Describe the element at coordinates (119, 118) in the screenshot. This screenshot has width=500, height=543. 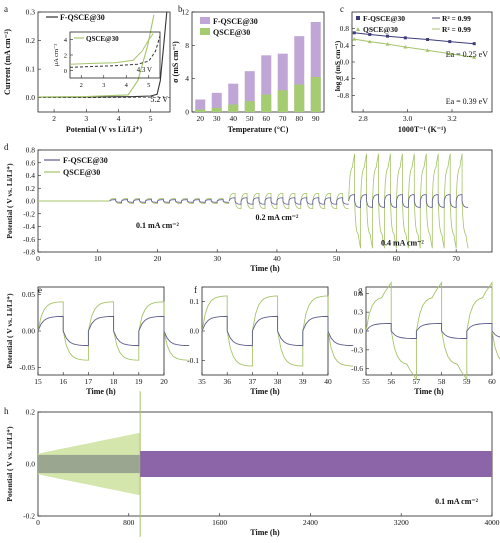
I see `x-tick-label: 4` at that location.